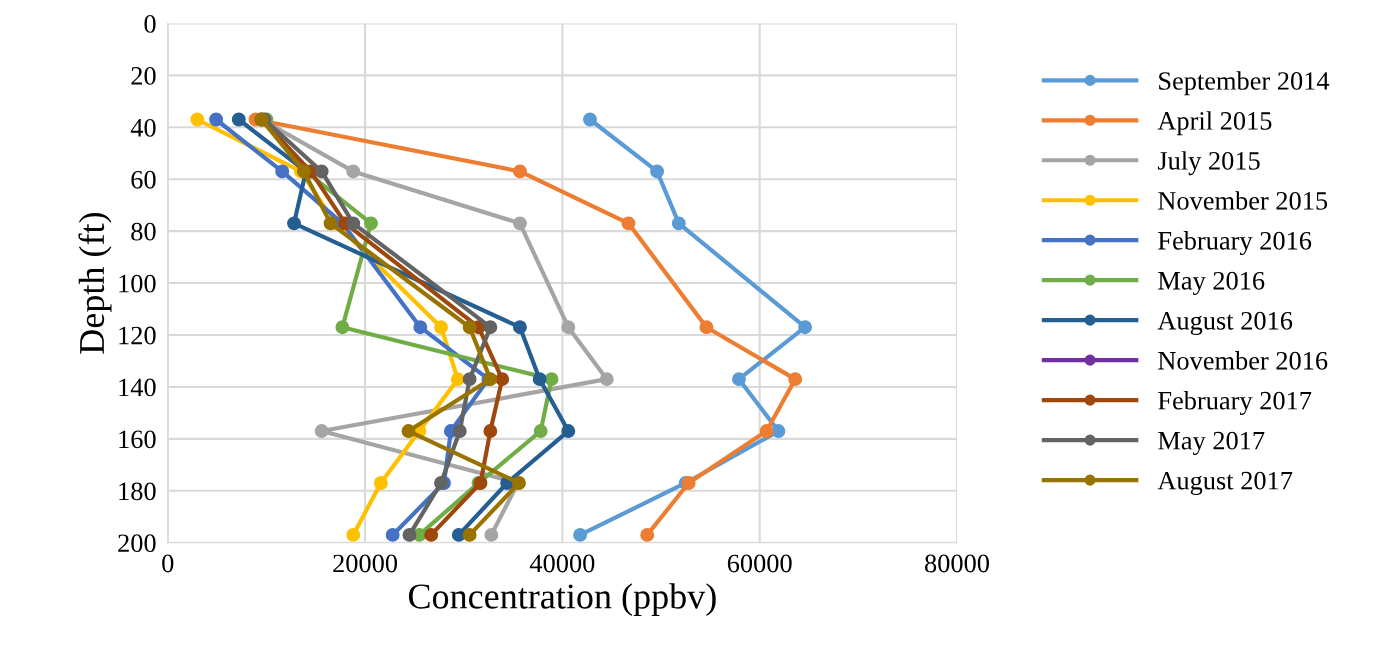 The image size is (1375, 670). I want to click on x-tick-label: 40000, so click(562, 563).